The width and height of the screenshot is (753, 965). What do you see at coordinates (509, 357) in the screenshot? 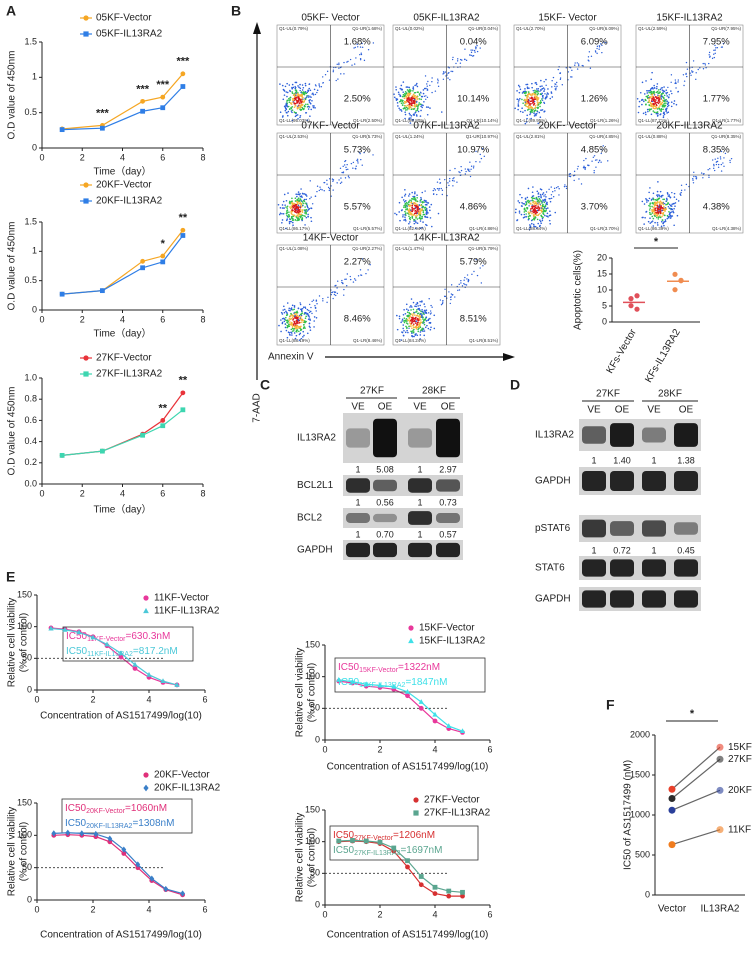
I see `arrow-head` at bounding box center [509, 357].